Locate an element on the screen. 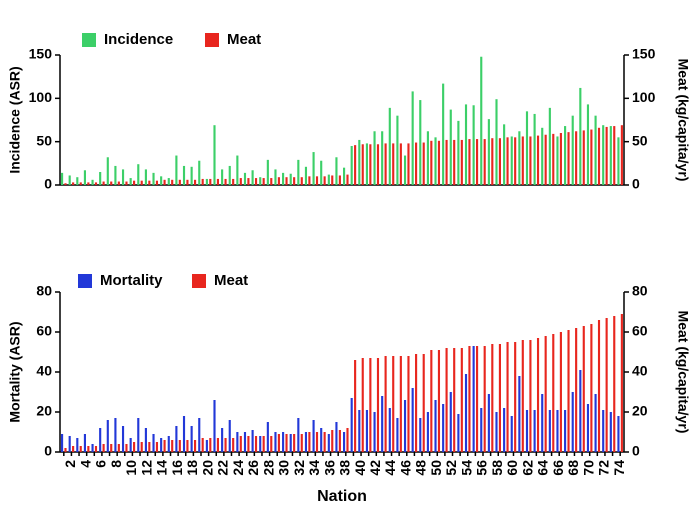  x-tick-label: 44 is located at coordinates (390, 468).